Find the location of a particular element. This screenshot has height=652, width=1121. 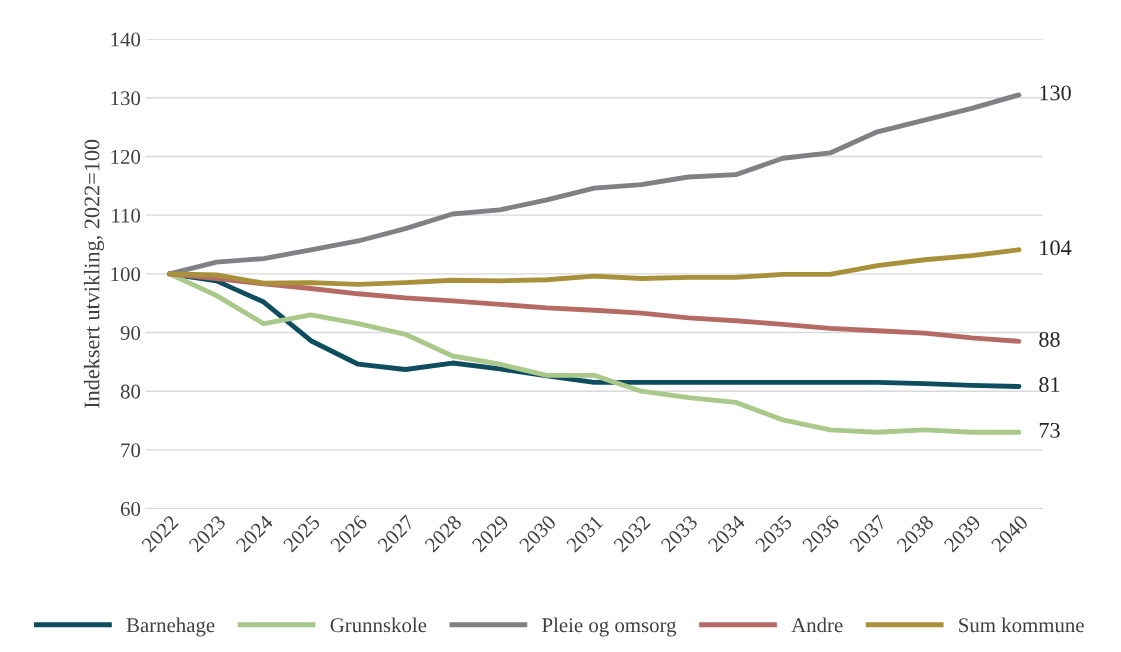

y-tick-label: 120 is located at coordinates (126, 156).